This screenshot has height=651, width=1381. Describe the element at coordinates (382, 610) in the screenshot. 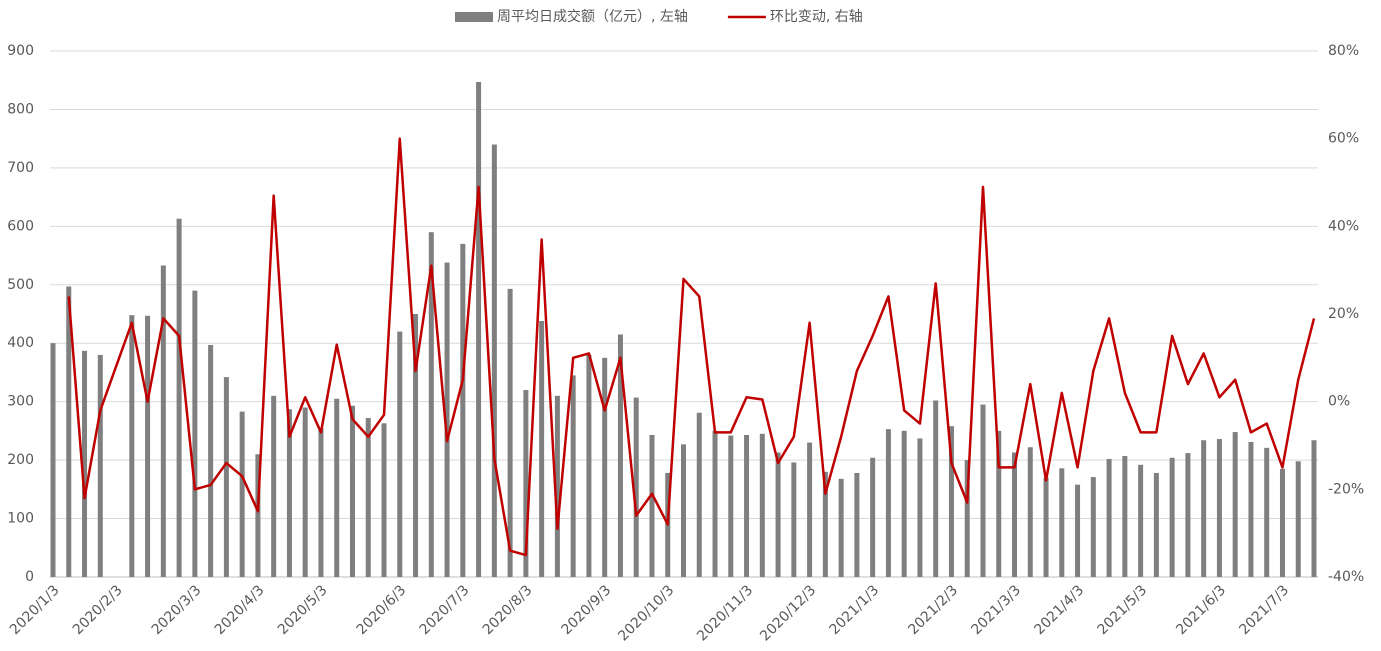

I see `x-tick-label: 2020/6/3` at that location.